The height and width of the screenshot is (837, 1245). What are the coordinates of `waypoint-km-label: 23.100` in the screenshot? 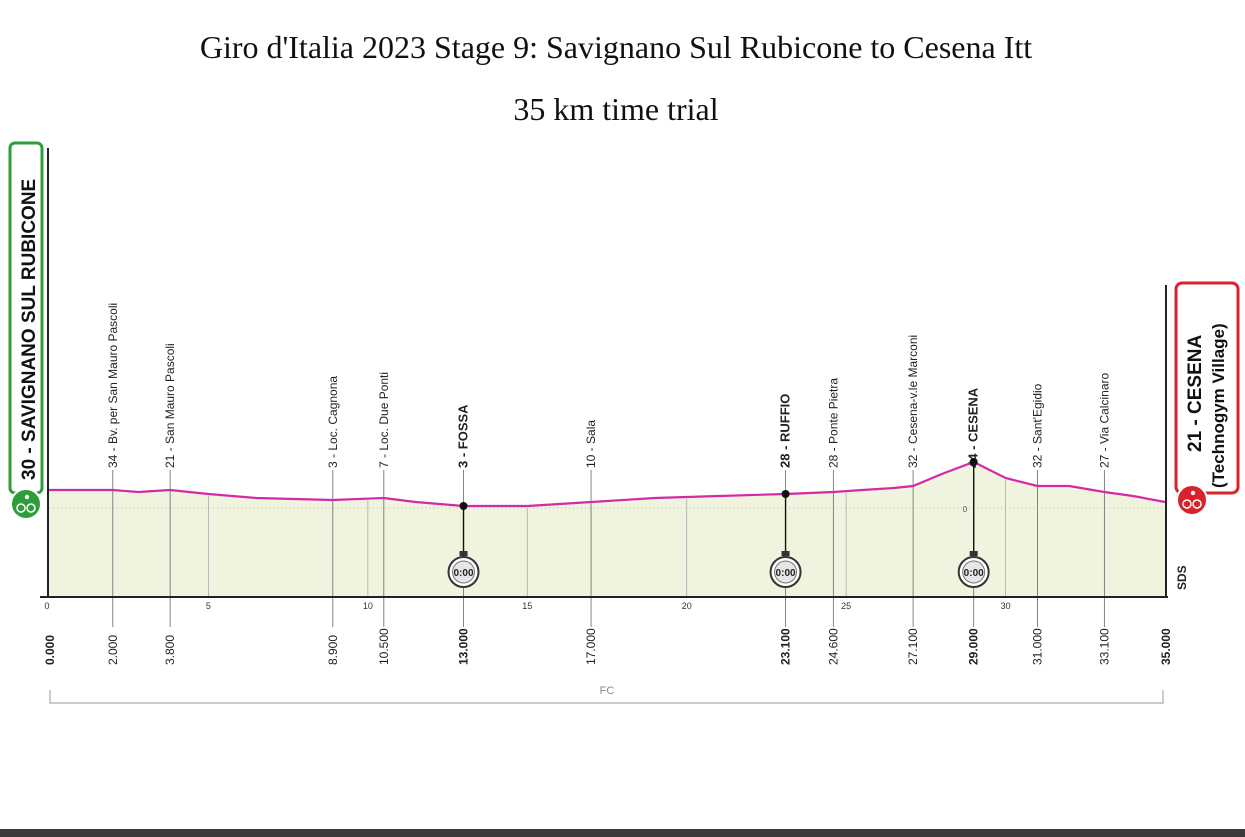 It's located at (786, 646).